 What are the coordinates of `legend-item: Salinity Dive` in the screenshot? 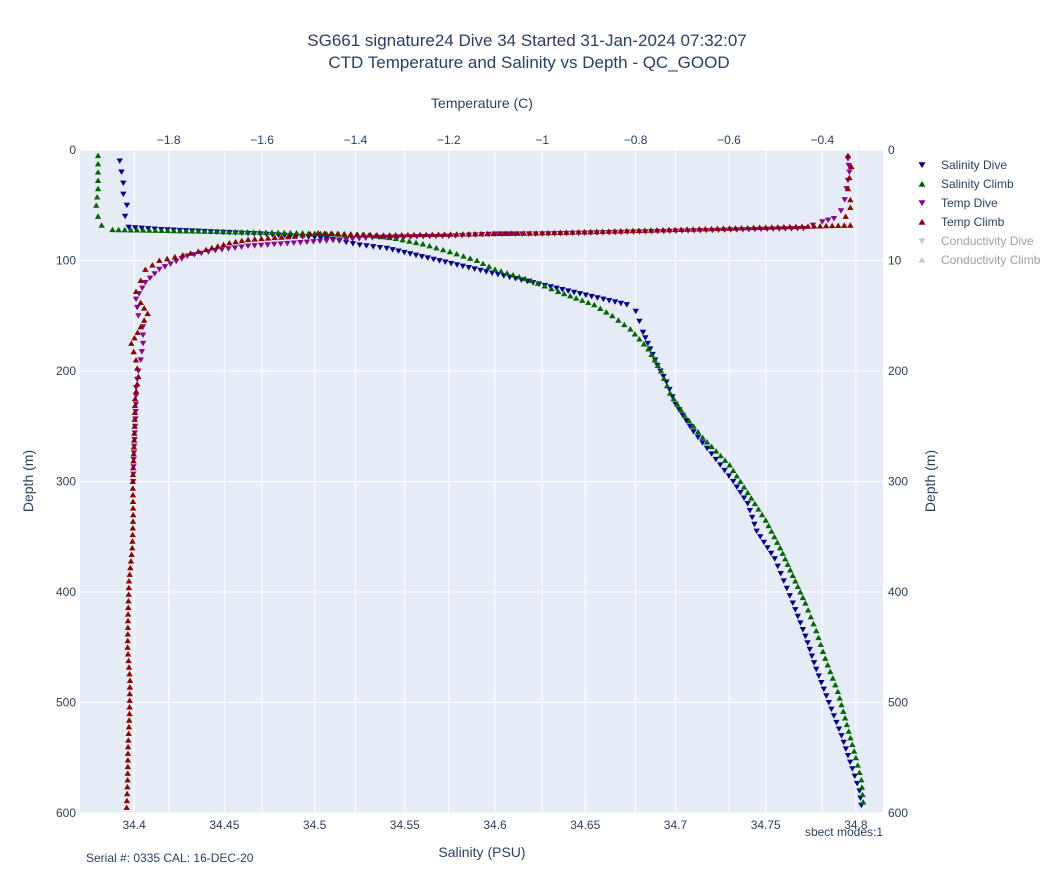 It's located at (963, 165).